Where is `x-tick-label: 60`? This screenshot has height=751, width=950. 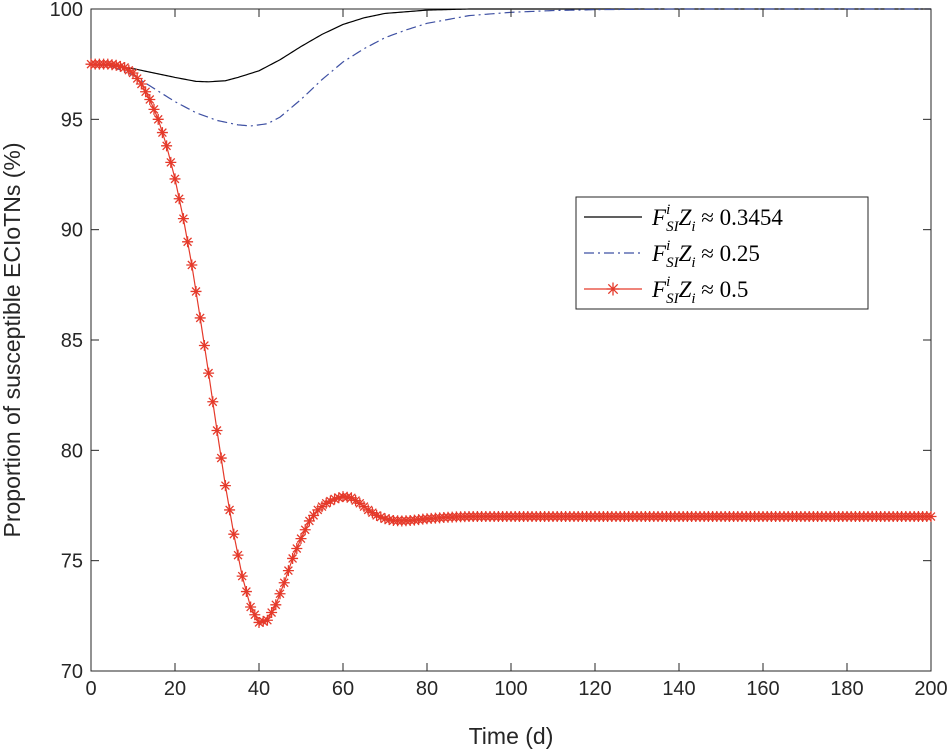 x-tick-label: 60 is located at coordinates (343, 689).